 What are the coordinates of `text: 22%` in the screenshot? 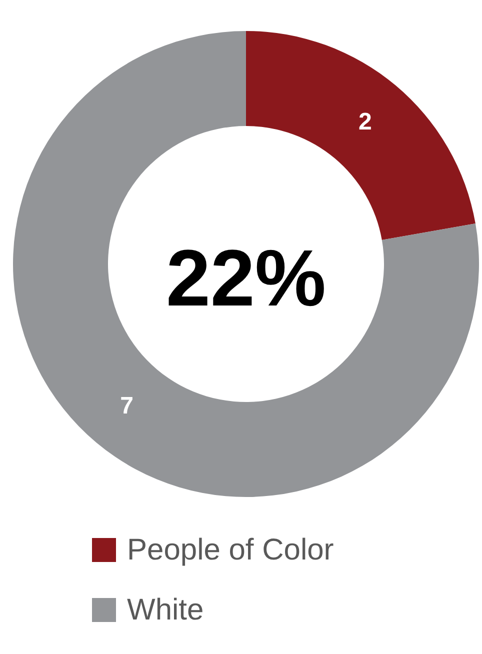 It's located at (246, 278).